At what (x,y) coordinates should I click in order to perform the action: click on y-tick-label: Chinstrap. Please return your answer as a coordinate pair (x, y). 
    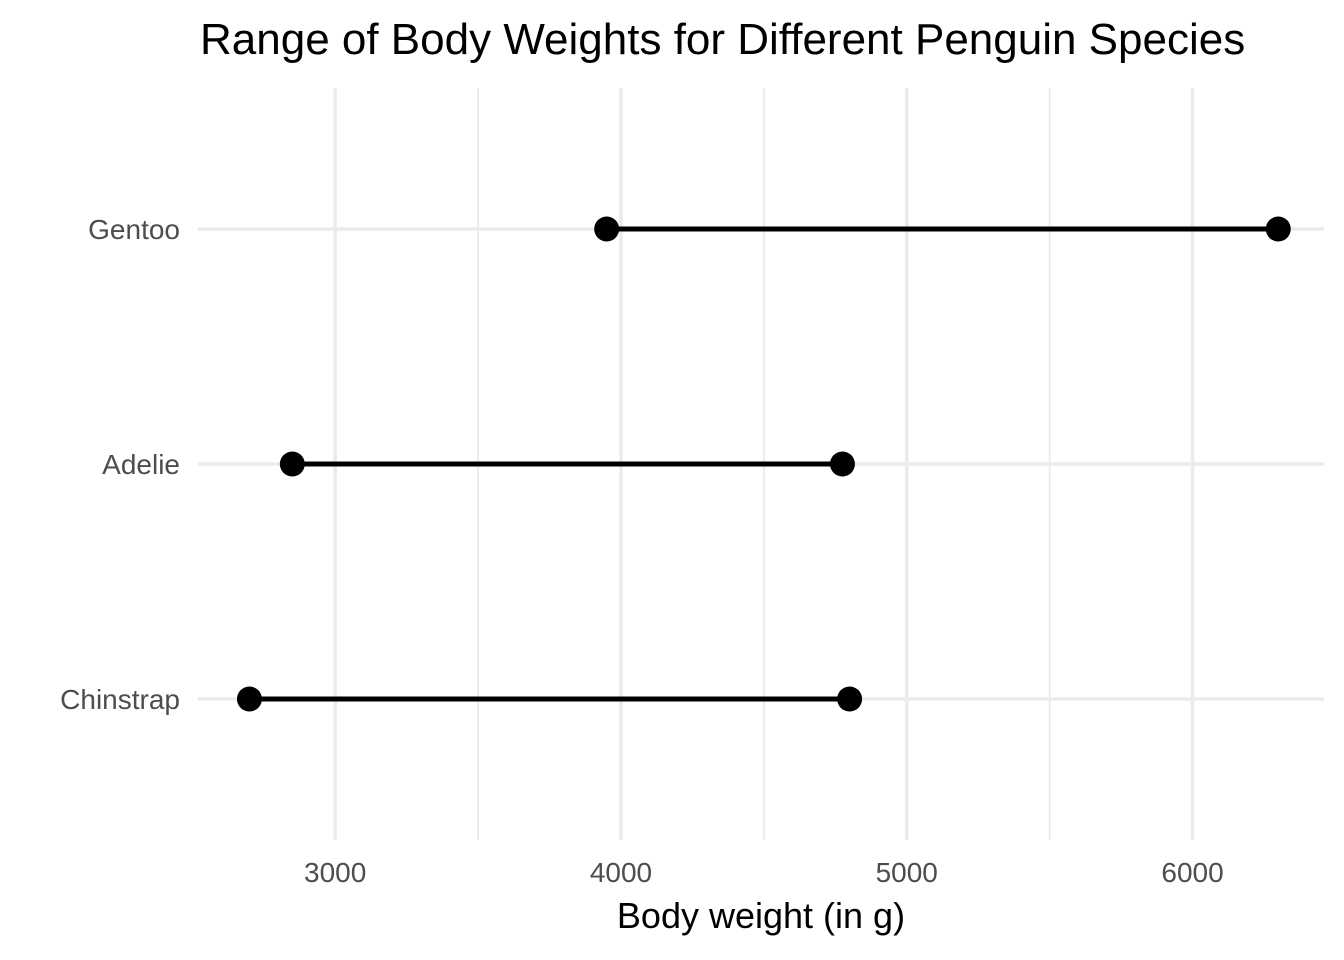
    Looking at the image, I should click on (120, 699).